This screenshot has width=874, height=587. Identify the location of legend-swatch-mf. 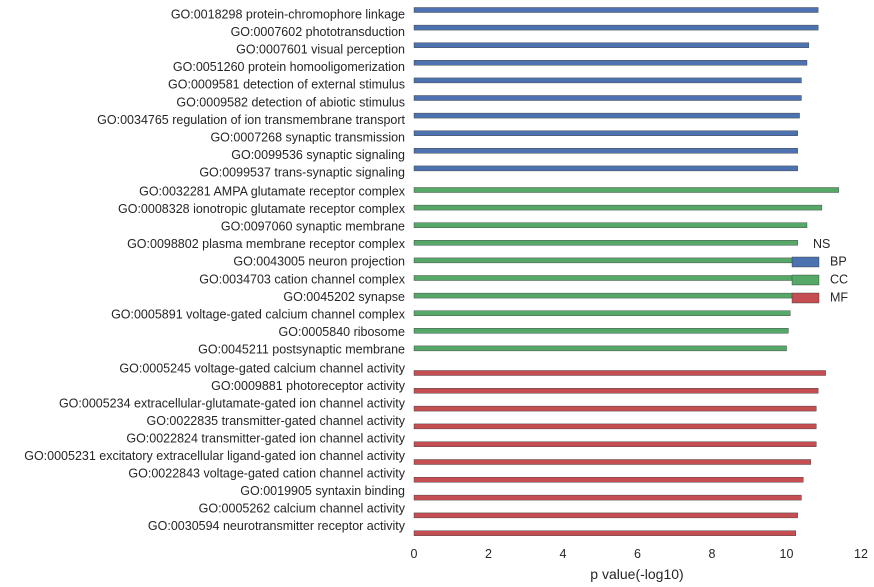
(805, 298).